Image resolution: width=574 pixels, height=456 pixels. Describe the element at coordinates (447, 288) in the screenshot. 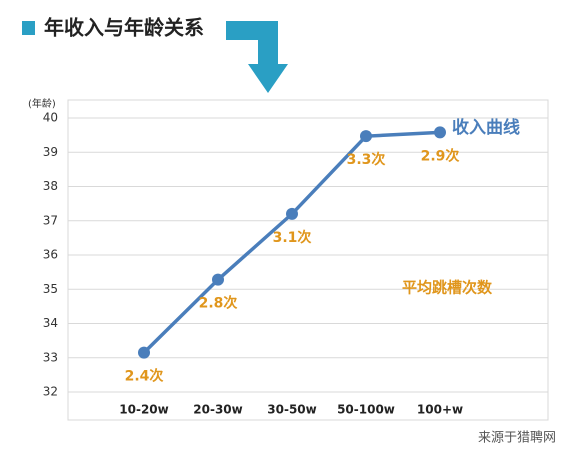

I see `point-labels-title: 平均跳槽次数` at that location.